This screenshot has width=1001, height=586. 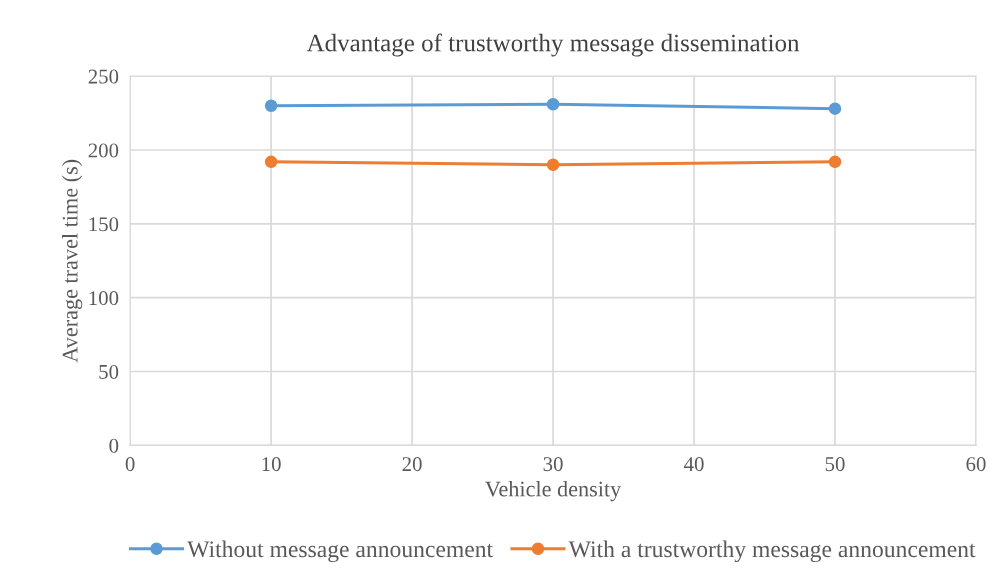 What do you see at coordinates (109, 371) in the screenshot?
I see `y-tick-label: 50` at bounding box center [109, 371].